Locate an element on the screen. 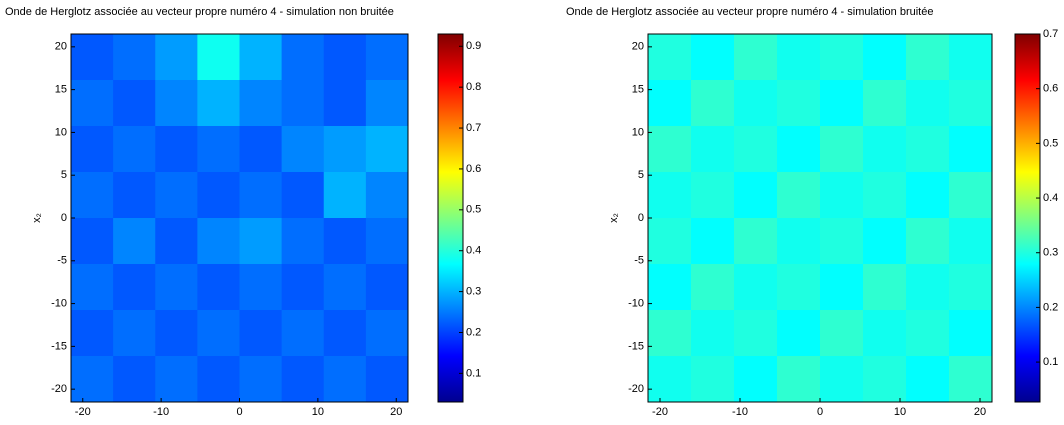  x-tick-label: 10 is located at coordinates (318, 412).